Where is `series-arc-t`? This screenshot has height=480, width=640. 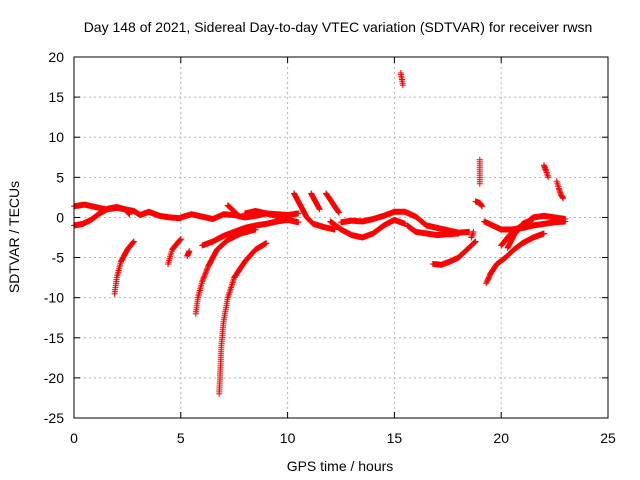 series-arc-t is located at coordinates (472, 234).